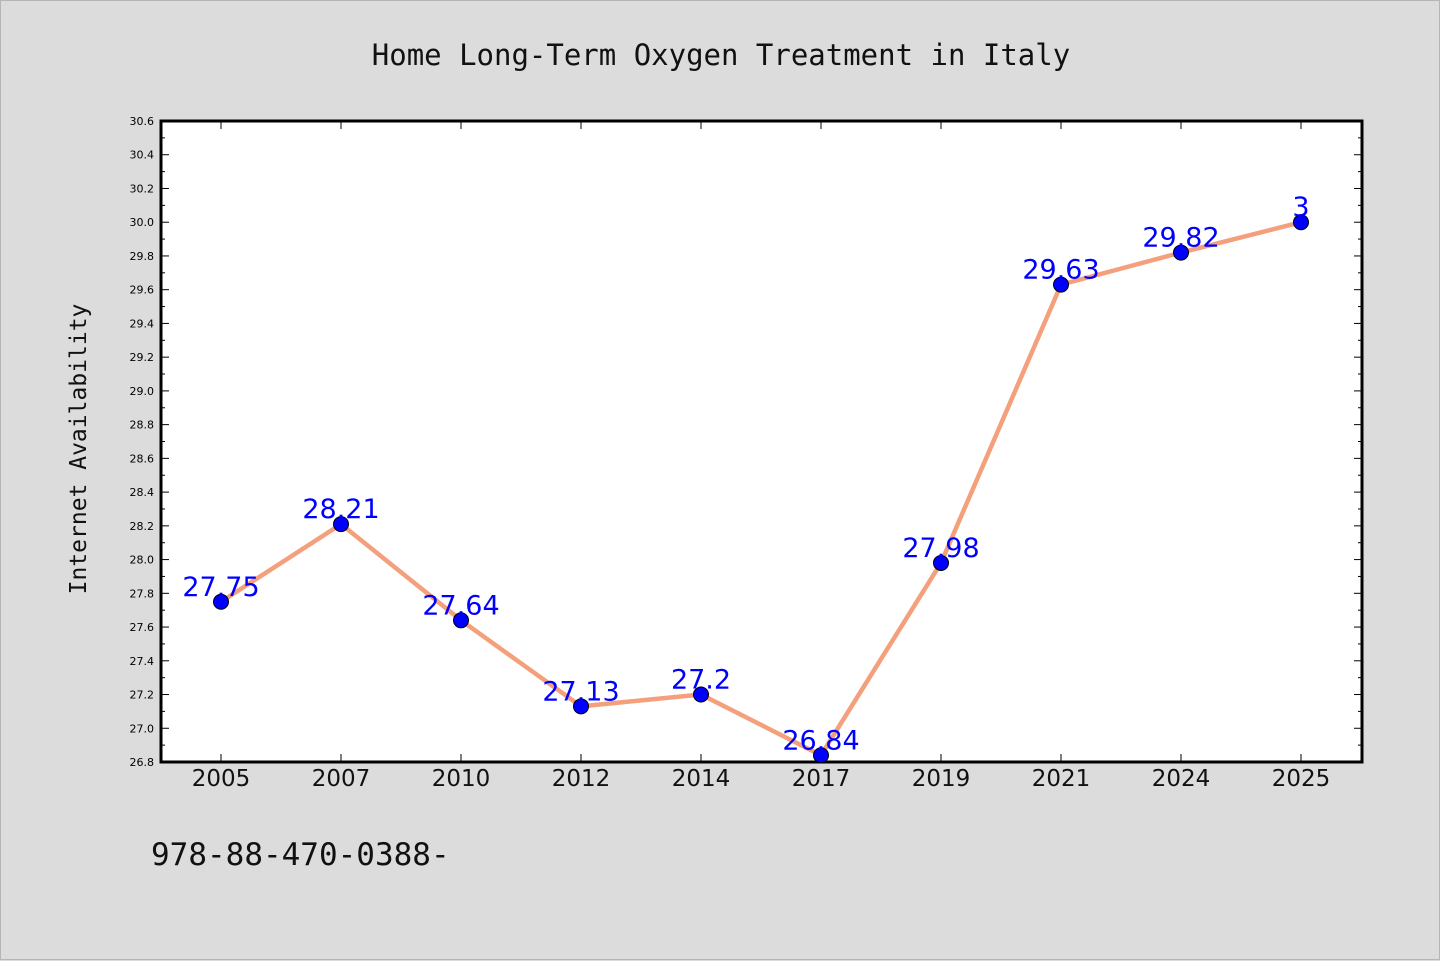  What do you see at coordinates (820, 740) in the screenshot?
I see `data-label: 26.84` at bounding box center [820, 740].